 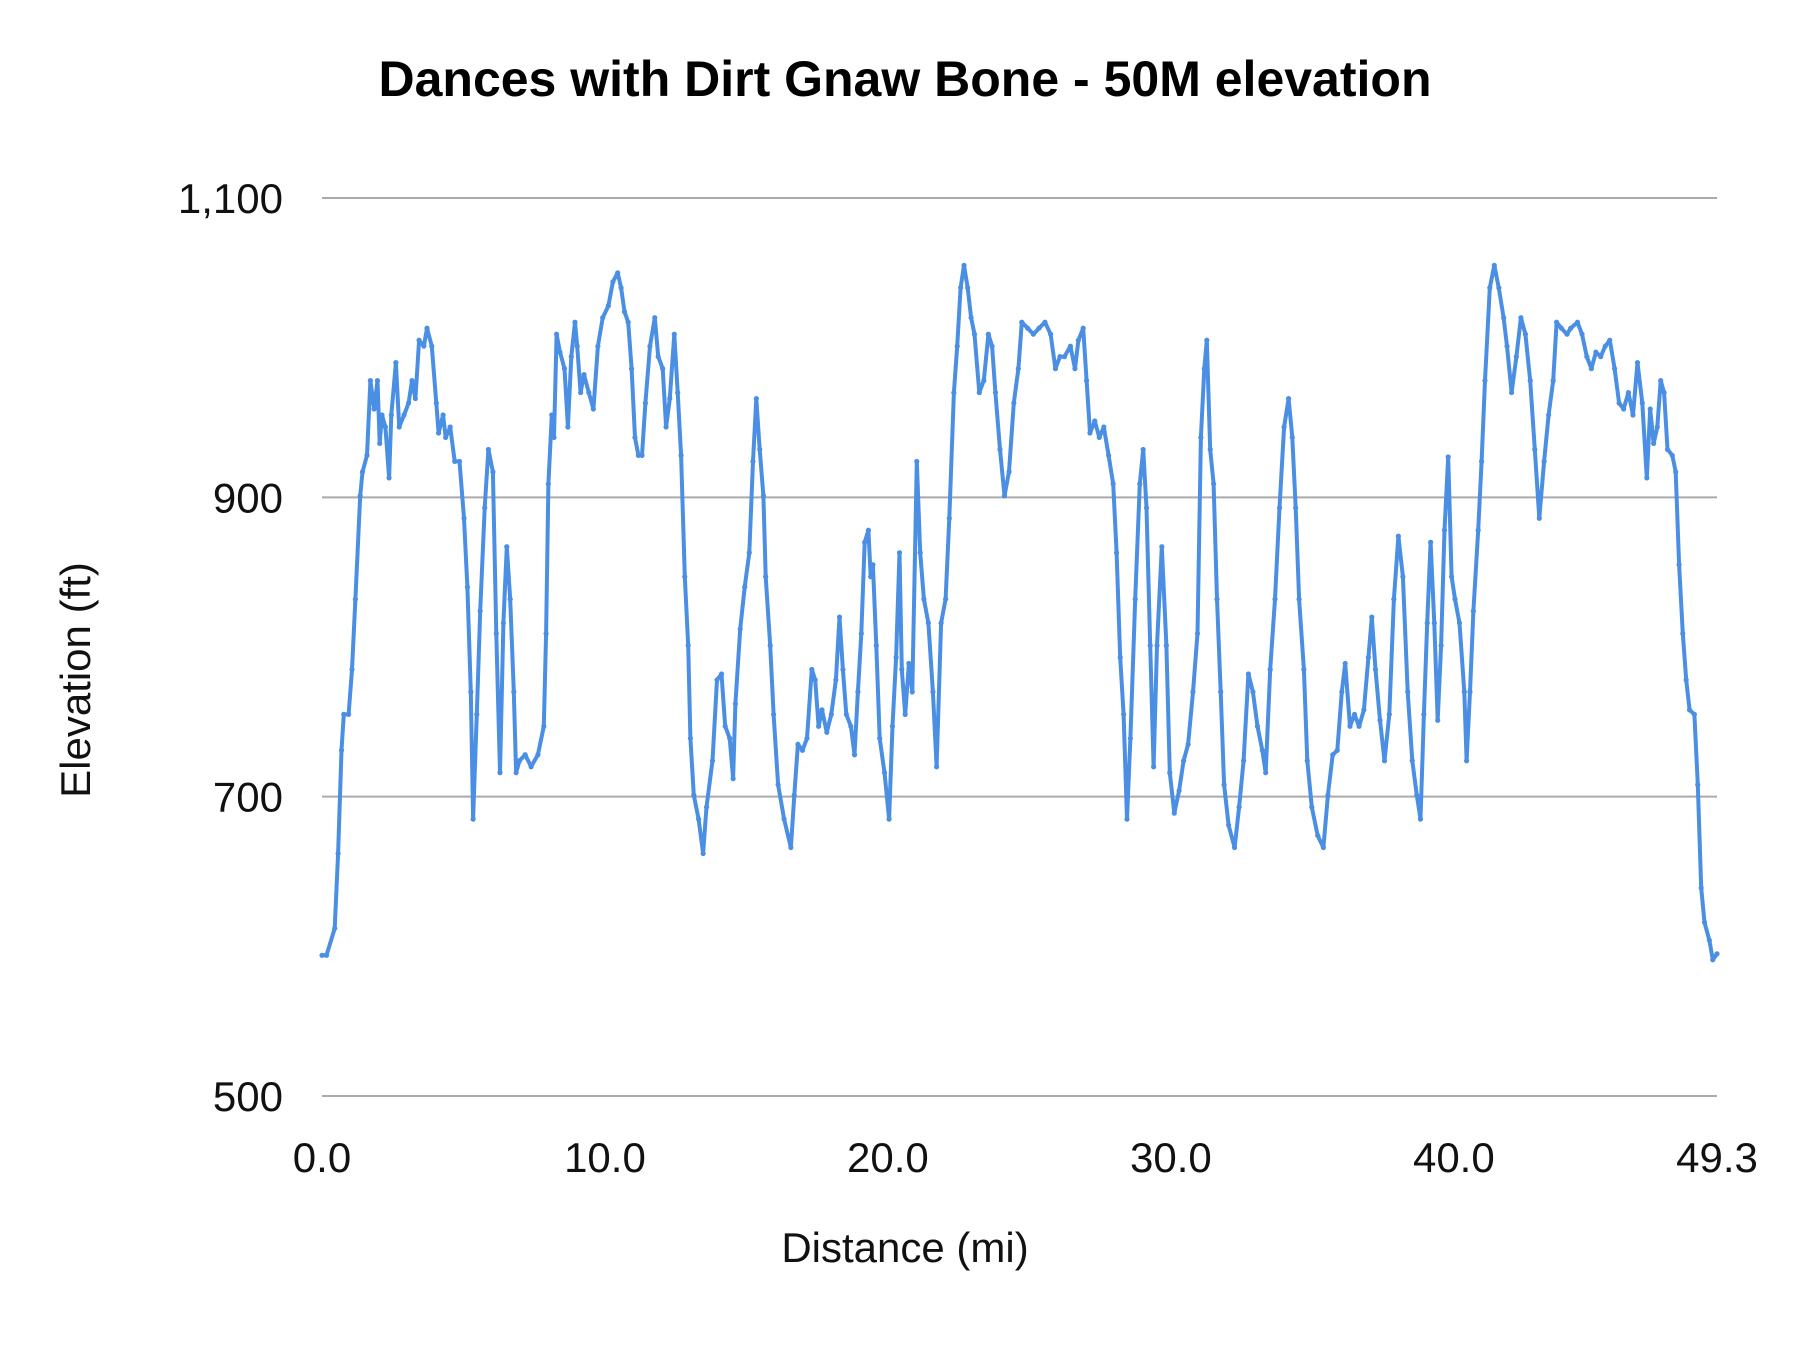 What do you see at coordinates (322, 1157) in the screenshot?
I see `x-tick-label: 0.0` at bounding box center [322, 1157].